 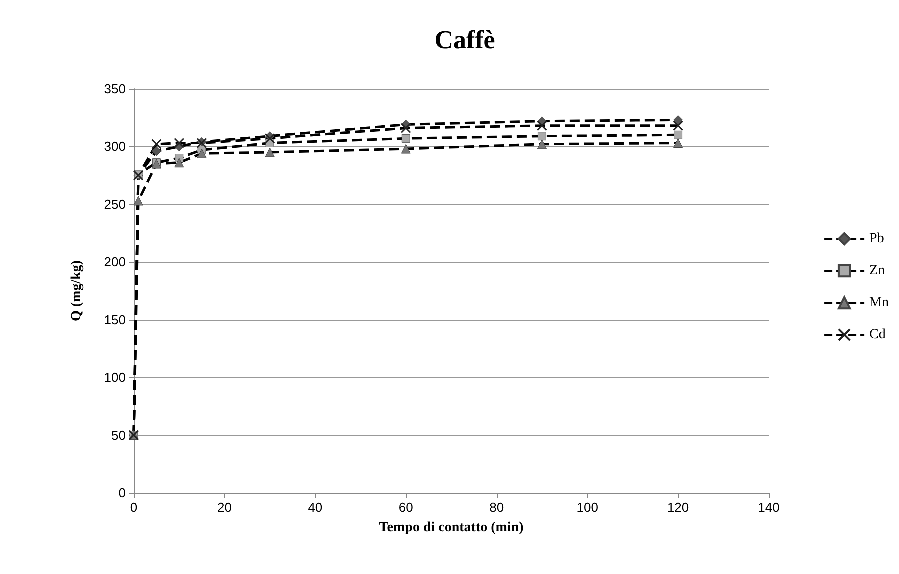 What do you see at coordinates (77, 291) in the screenshot?
I see `y-axis-title: Q (mg/kg)` at bounding box center [77, 291].